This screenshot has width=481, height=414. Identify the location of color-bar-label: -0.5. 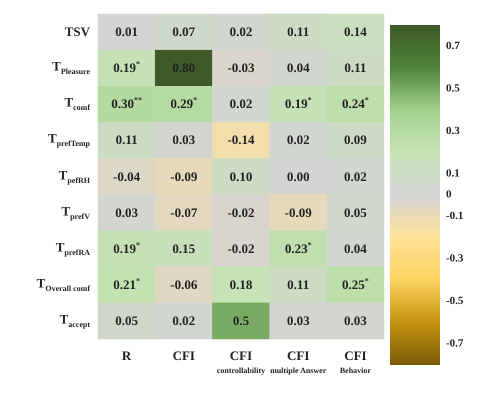
(455, 300).